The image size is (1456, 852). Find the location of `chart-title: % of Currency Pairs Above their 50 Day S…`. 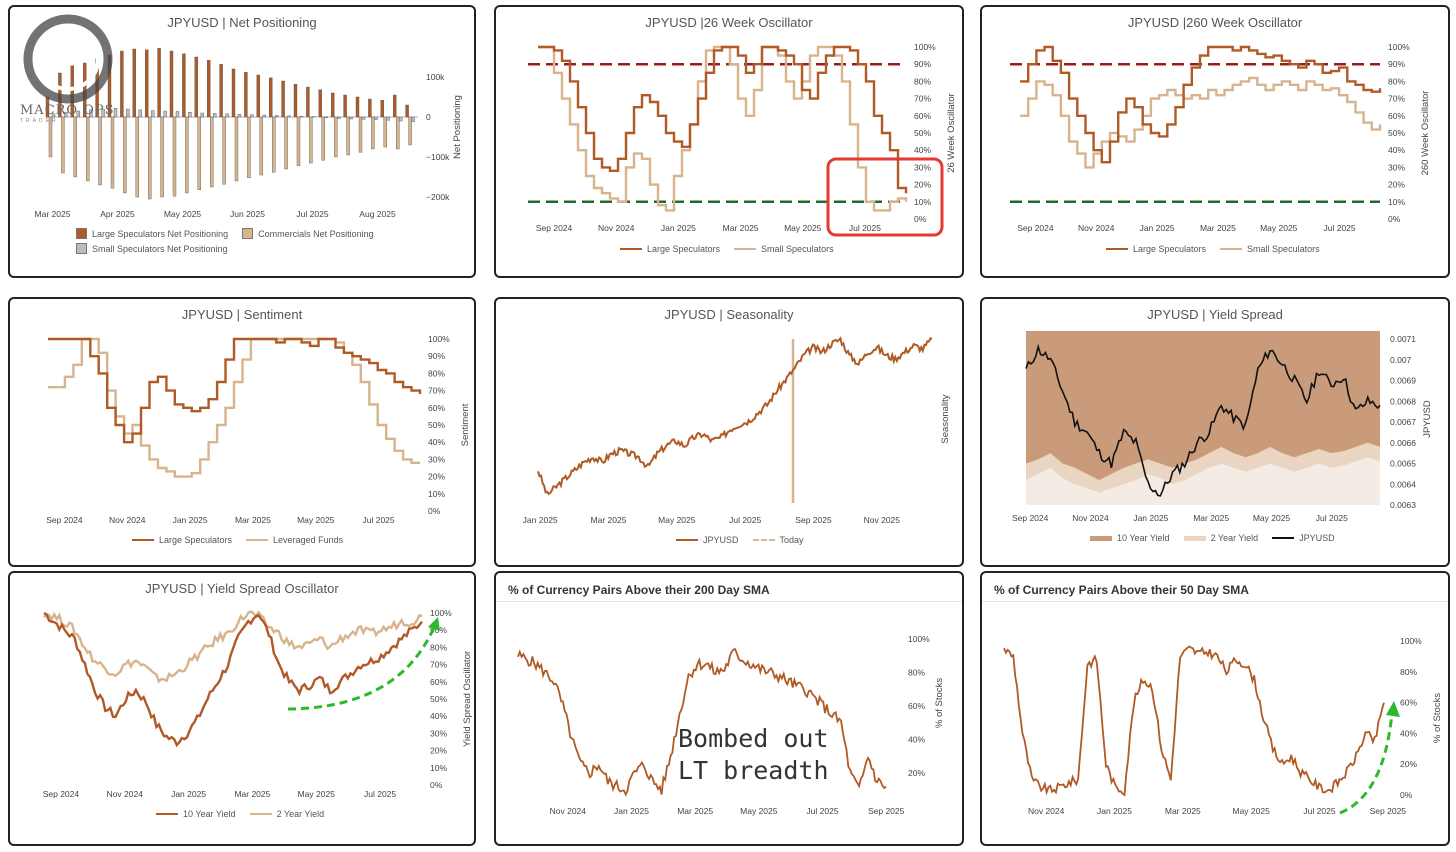

chart-title: % of Currency Pairs Above their 50 Day S… is located at coordinates (1121, 590).